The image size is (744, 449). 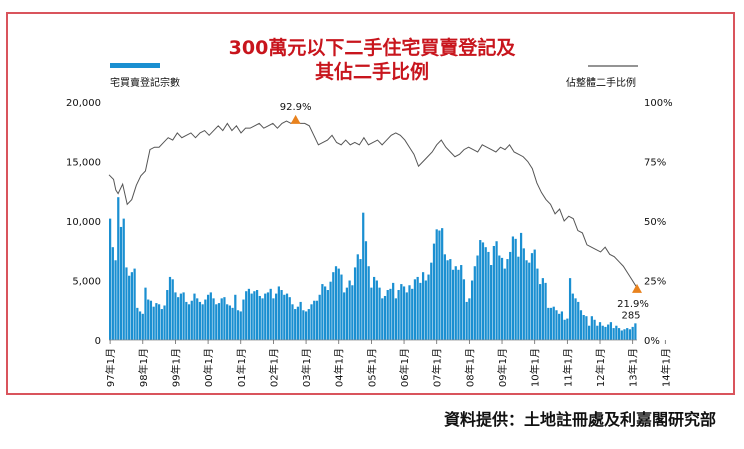 I want to click on y-right-tick-label: 50%, so click(x=655, y=222).